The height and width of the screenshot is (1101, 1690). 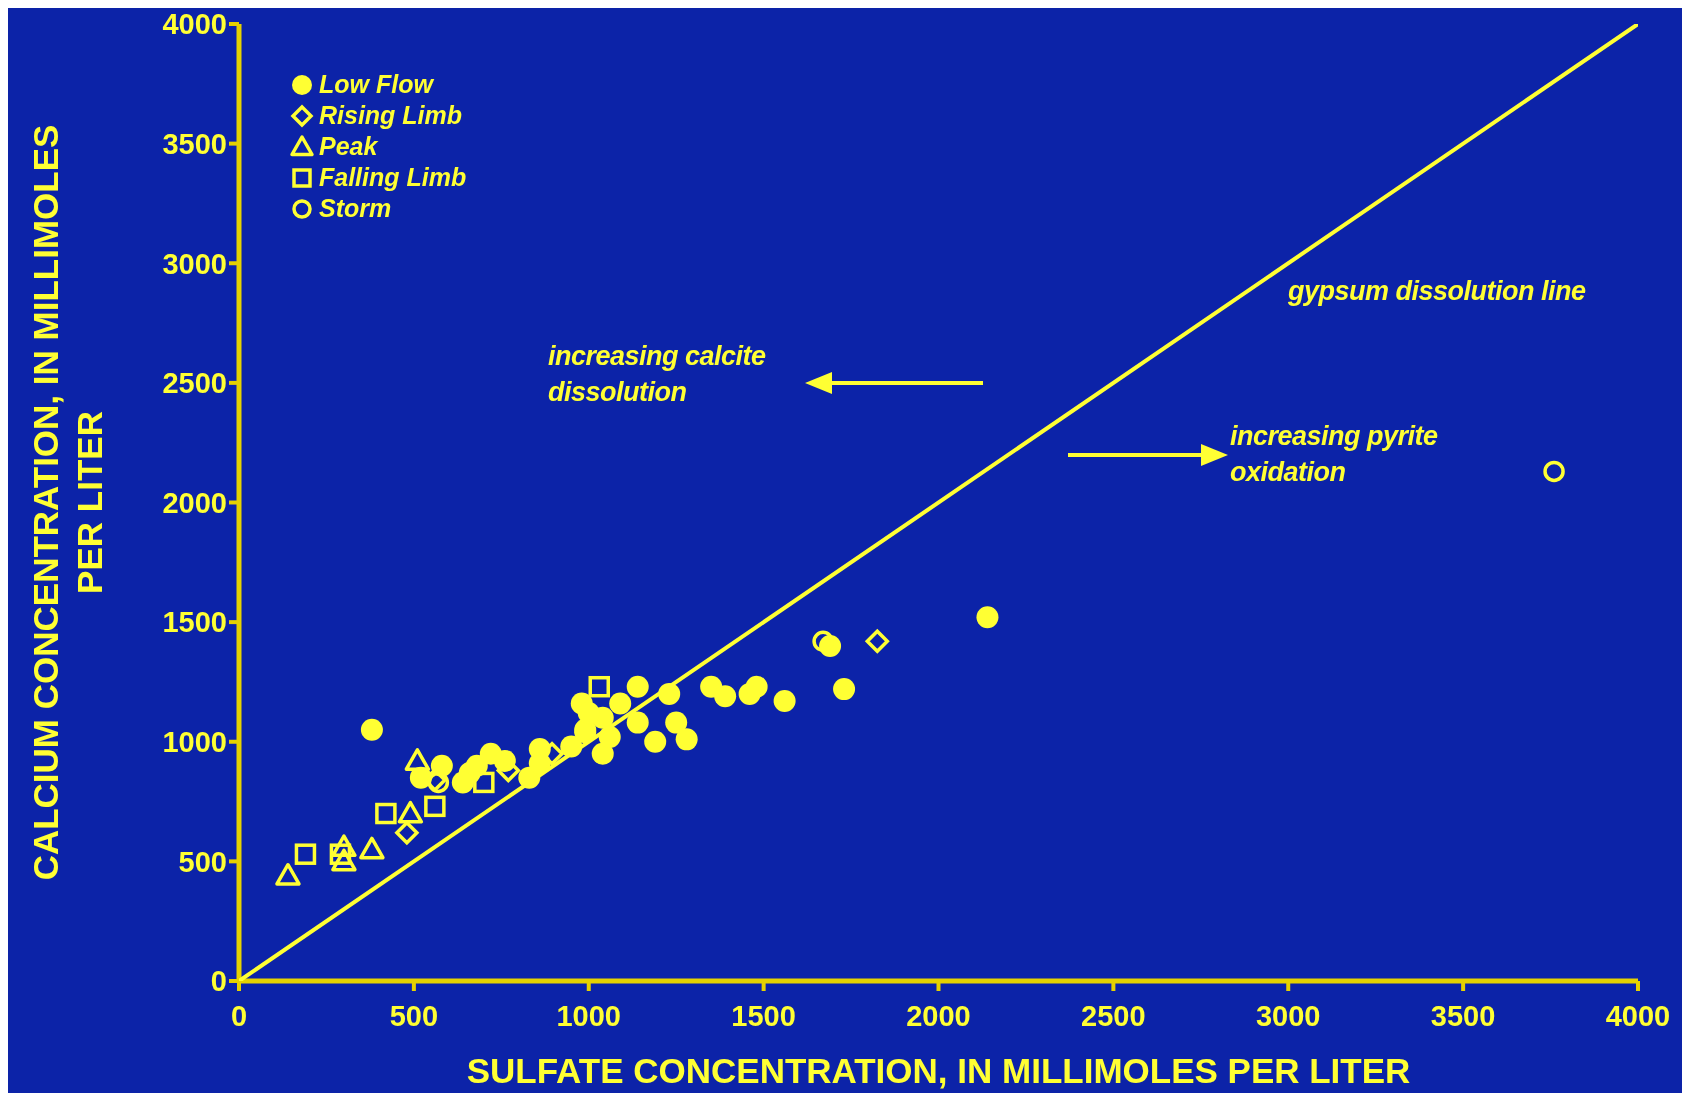 What do you see at coordinates (194, 24) in the screenshot?
I see `y-tick-label: 4000` at bounding box center [194, 24].